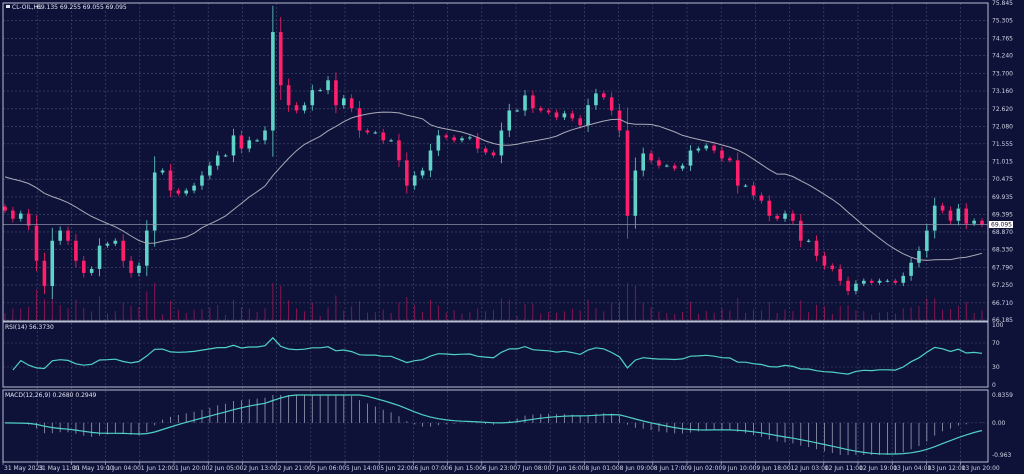 The height and width of the screenshot is (474, 1024). I want to click on time-tick-label: 31 May 11:00, so click(58, 468).